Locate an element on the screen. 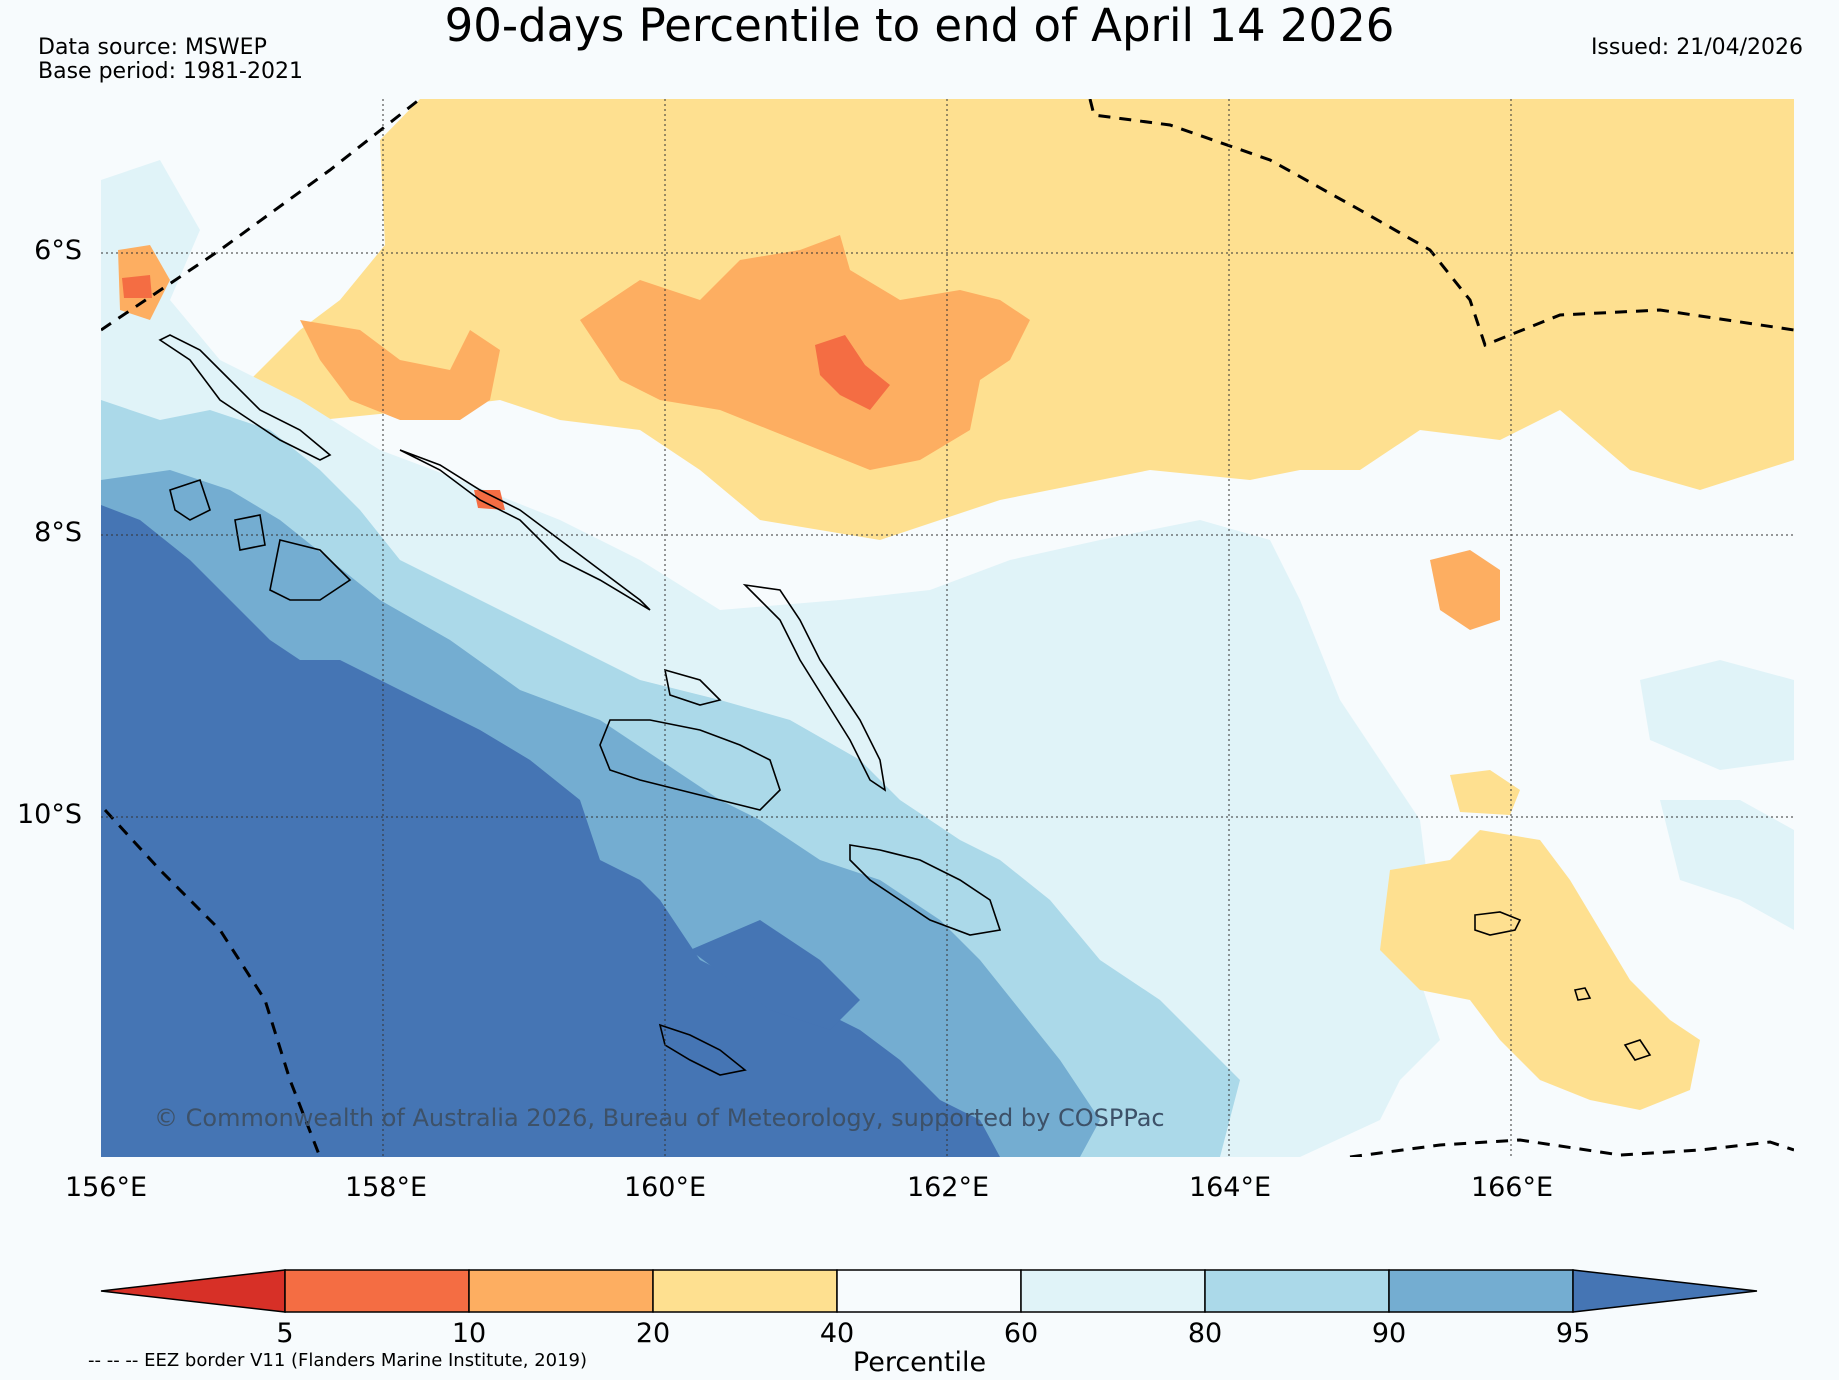  eez-border-north-west is located at coordinates (261, 215).